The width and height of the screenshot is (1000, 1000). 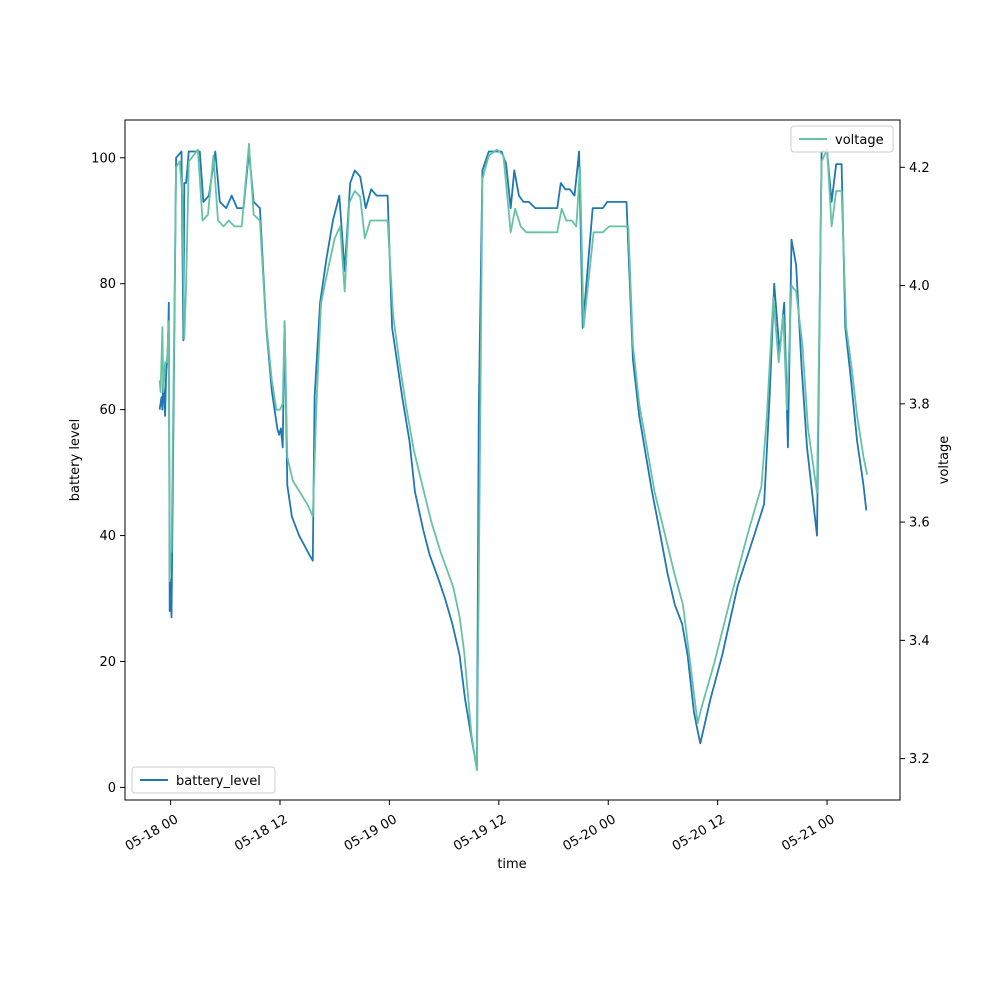 I want to click on left-y-tick-label: 0, so click(x=112, y=788).